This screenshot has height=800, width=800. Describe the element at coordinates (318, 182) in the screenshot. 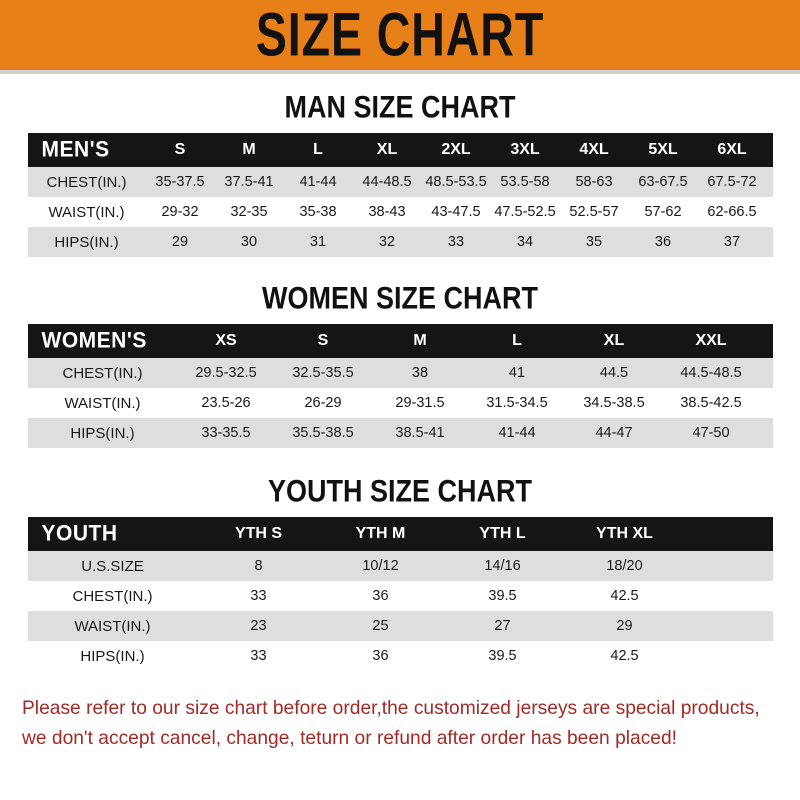

I see `man-chest-l: 41-44` at that location.